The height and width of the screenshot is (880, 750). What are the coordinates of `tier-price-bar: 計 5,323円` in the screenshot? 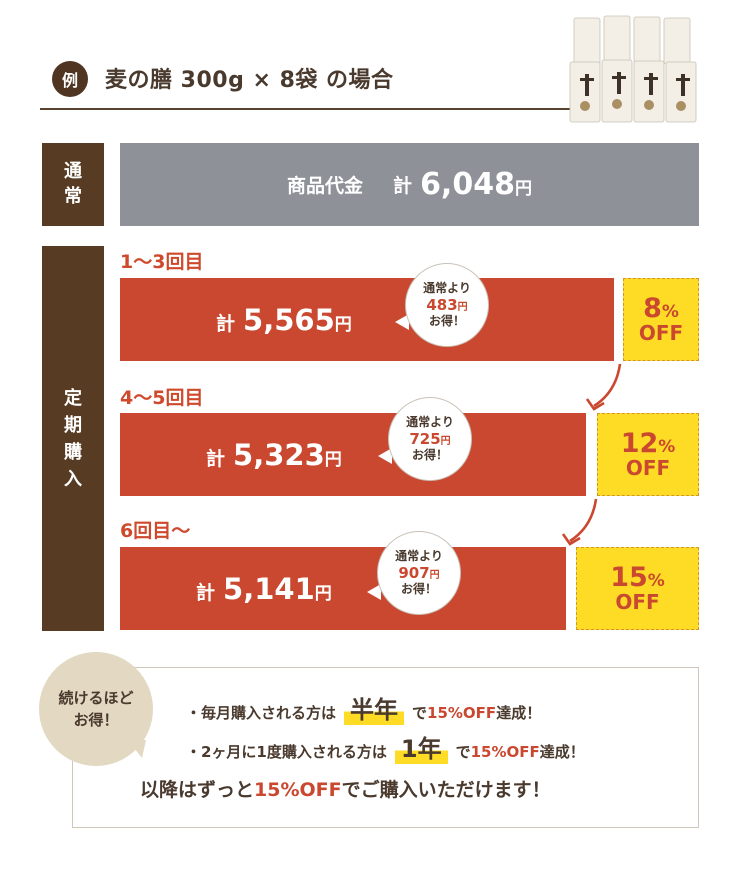 It's located at (353, 454).